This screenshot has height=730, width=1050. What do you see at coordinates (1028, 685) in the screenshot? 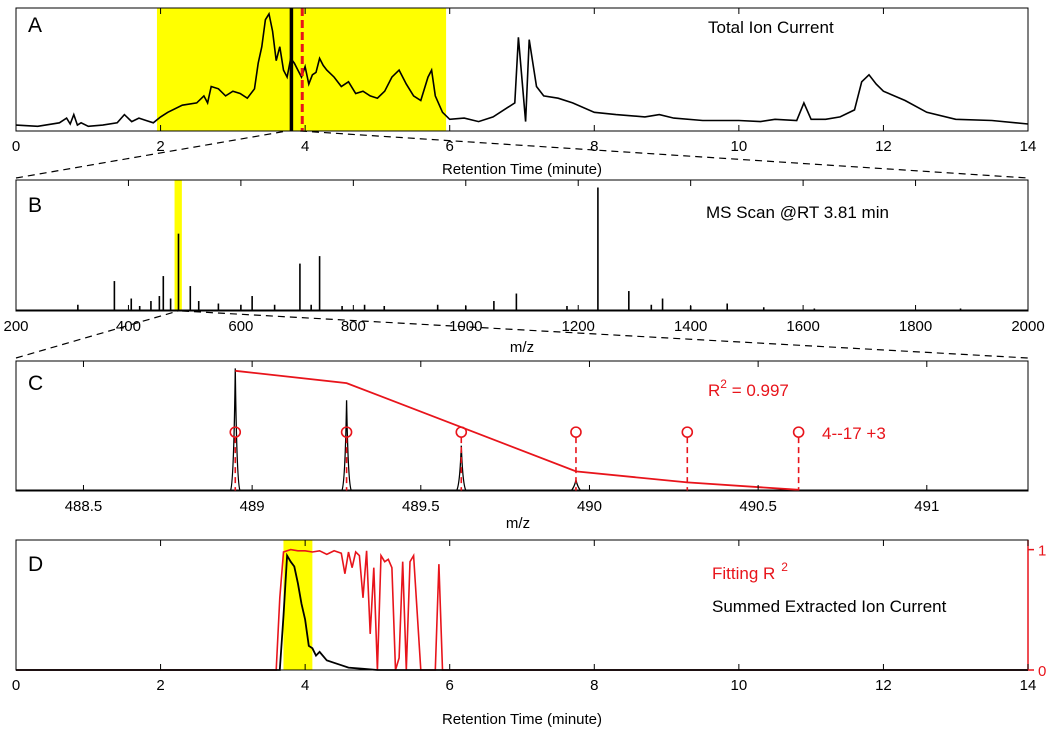
I see `panel-d-tick-label: 14` at bounding box center [1028, 685].